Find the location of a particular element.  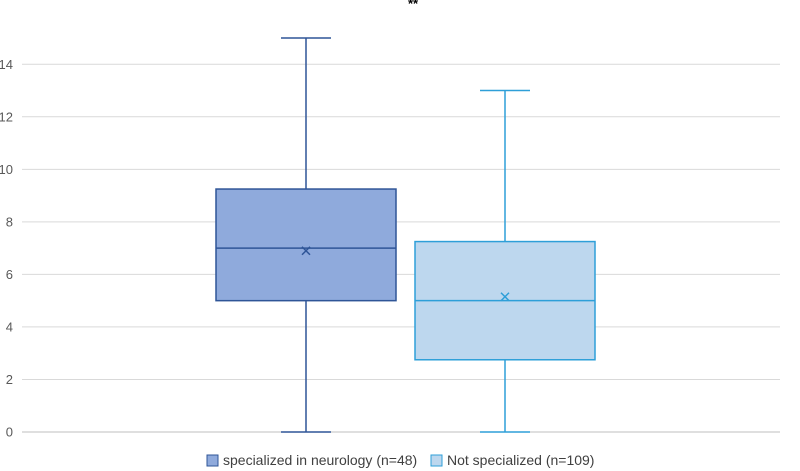

y-axis-tick-labels: 0 2 4 6 8 10 12 14 is located at coordinates (6, 248).